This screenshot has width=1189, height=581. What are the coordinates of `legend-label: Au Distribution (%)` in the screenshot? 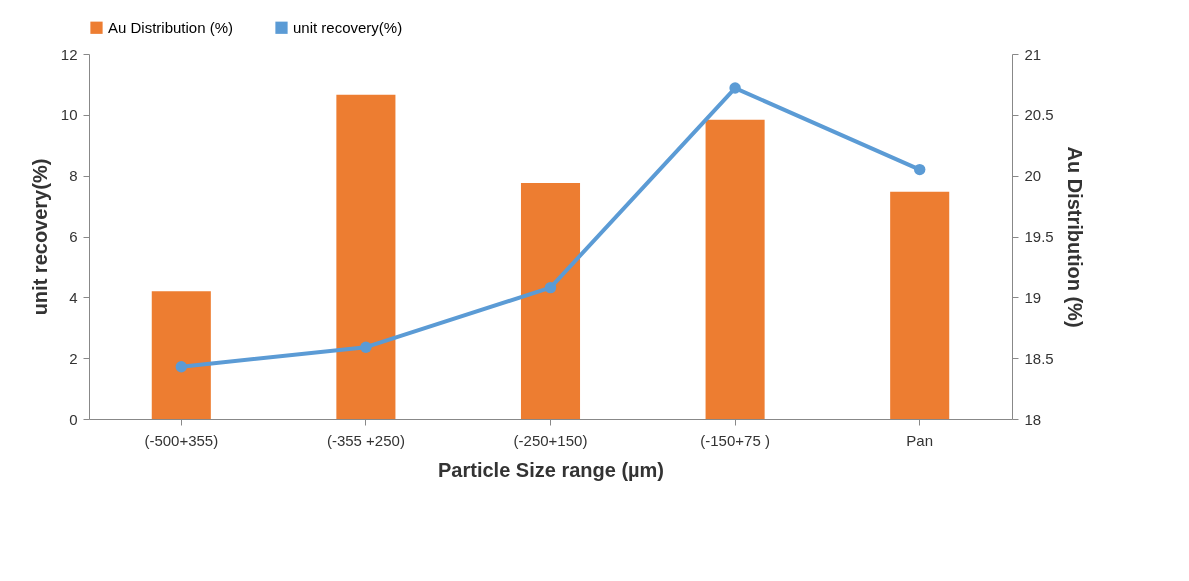 It's located at (171, 27).